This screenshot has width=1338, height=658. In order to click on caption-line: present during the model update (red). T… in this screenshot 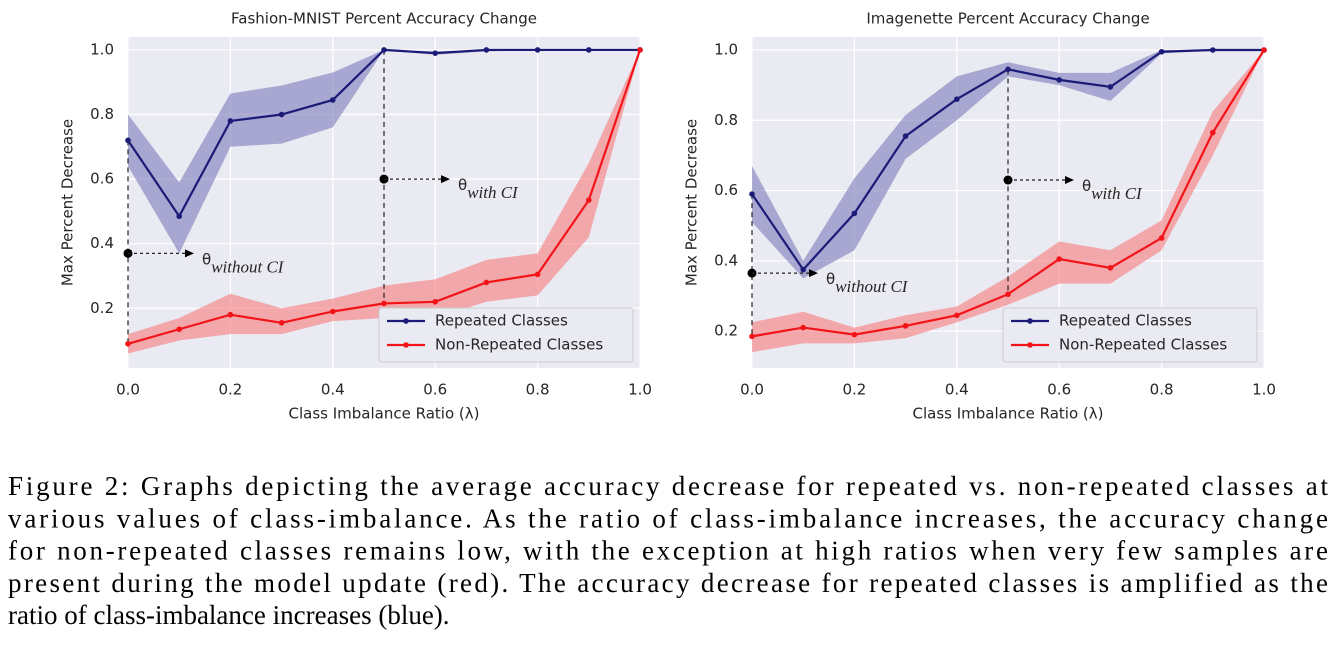, I will do `click(668, 583)`.